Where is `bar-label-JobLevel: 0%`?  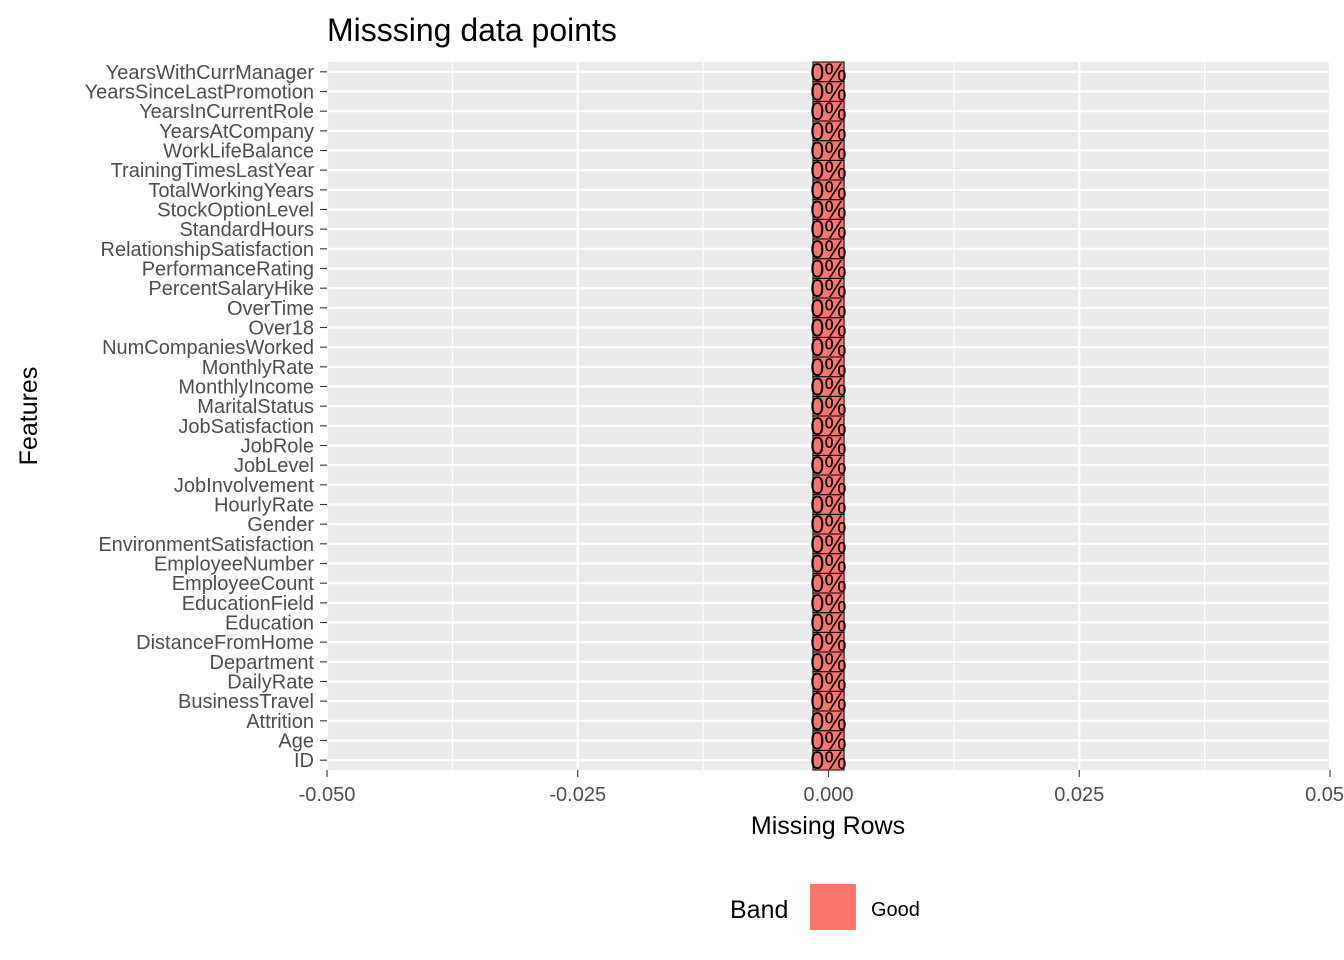
bar-label-JobLevel: 0% is located at coordinates (828, 466).